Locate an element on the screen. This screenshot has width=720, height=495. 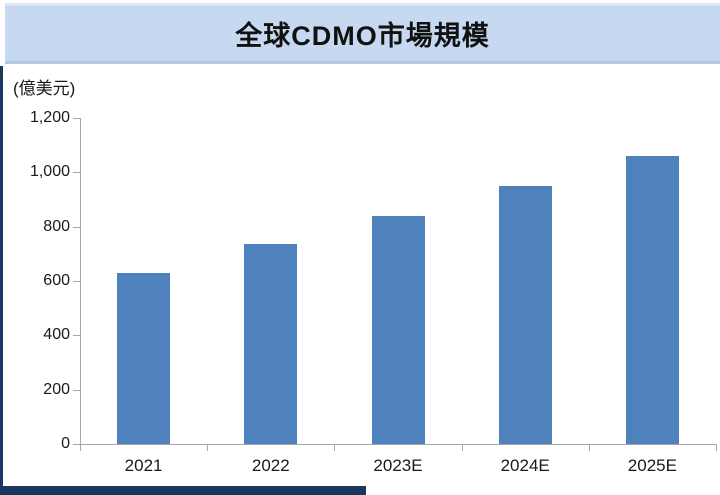
y-tick-label-800: 800 is located at coordinates (56, 226).